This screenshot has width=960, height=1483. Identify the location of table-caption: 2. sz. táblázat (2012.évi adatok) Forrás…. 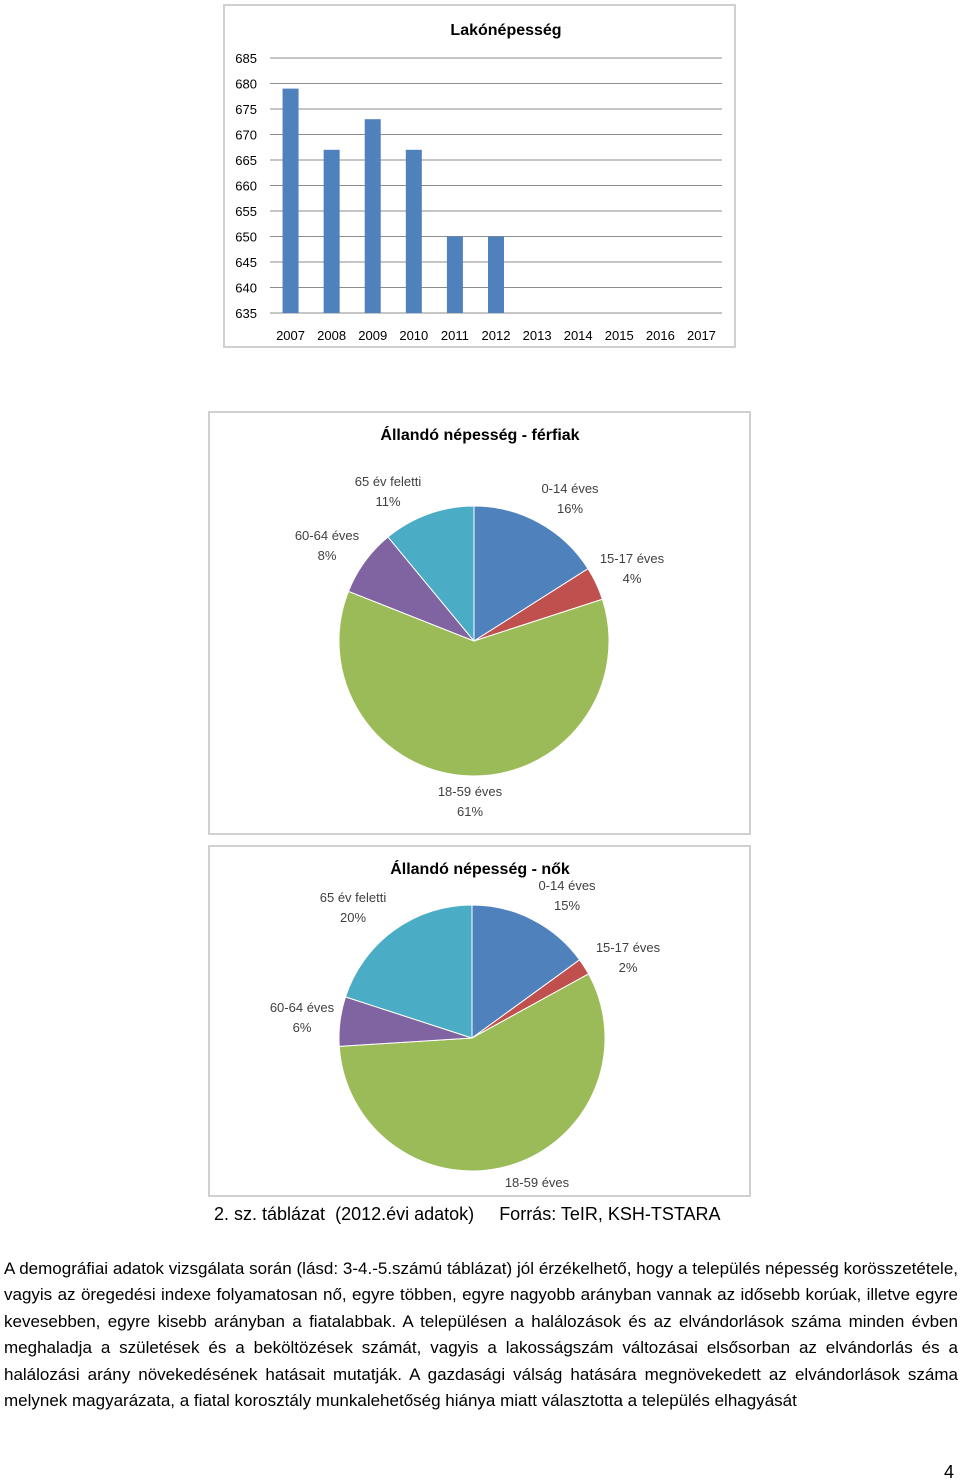
(467, 1214).